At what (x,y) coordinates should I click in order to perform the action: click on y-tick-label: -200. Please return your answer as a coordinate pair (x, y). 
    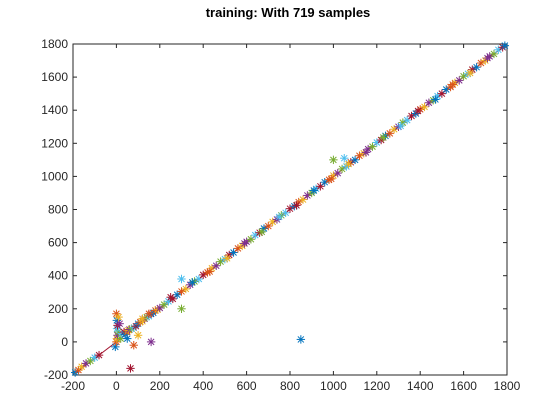
    Looking at the image, I should click on (56, 375).